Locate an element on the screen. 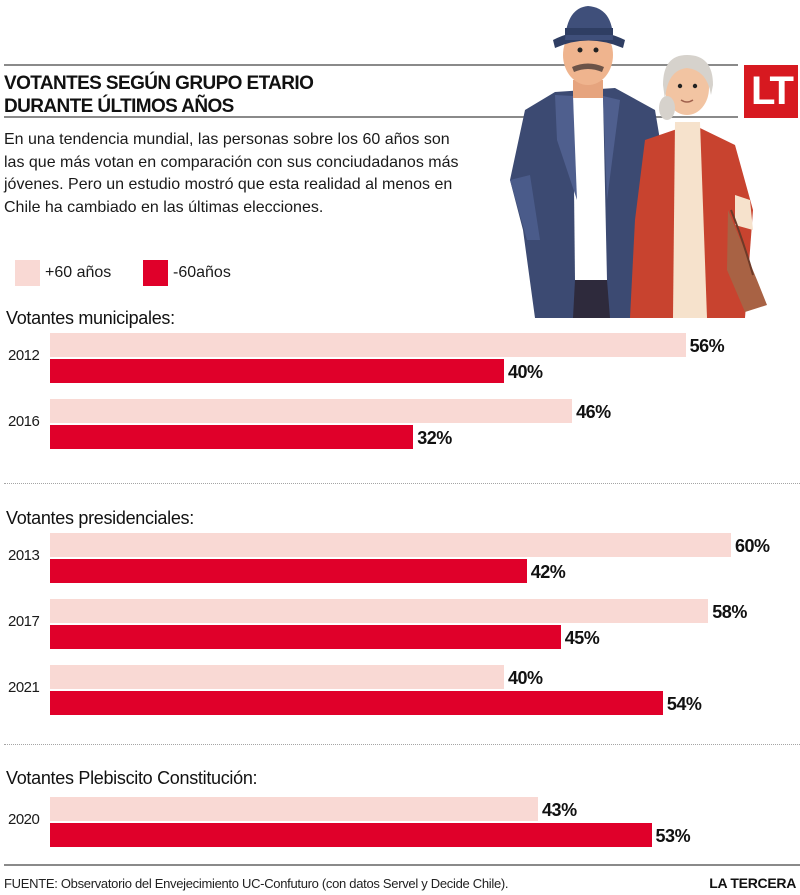  legend-swatch-over60 is located at coordinates (27, 273).